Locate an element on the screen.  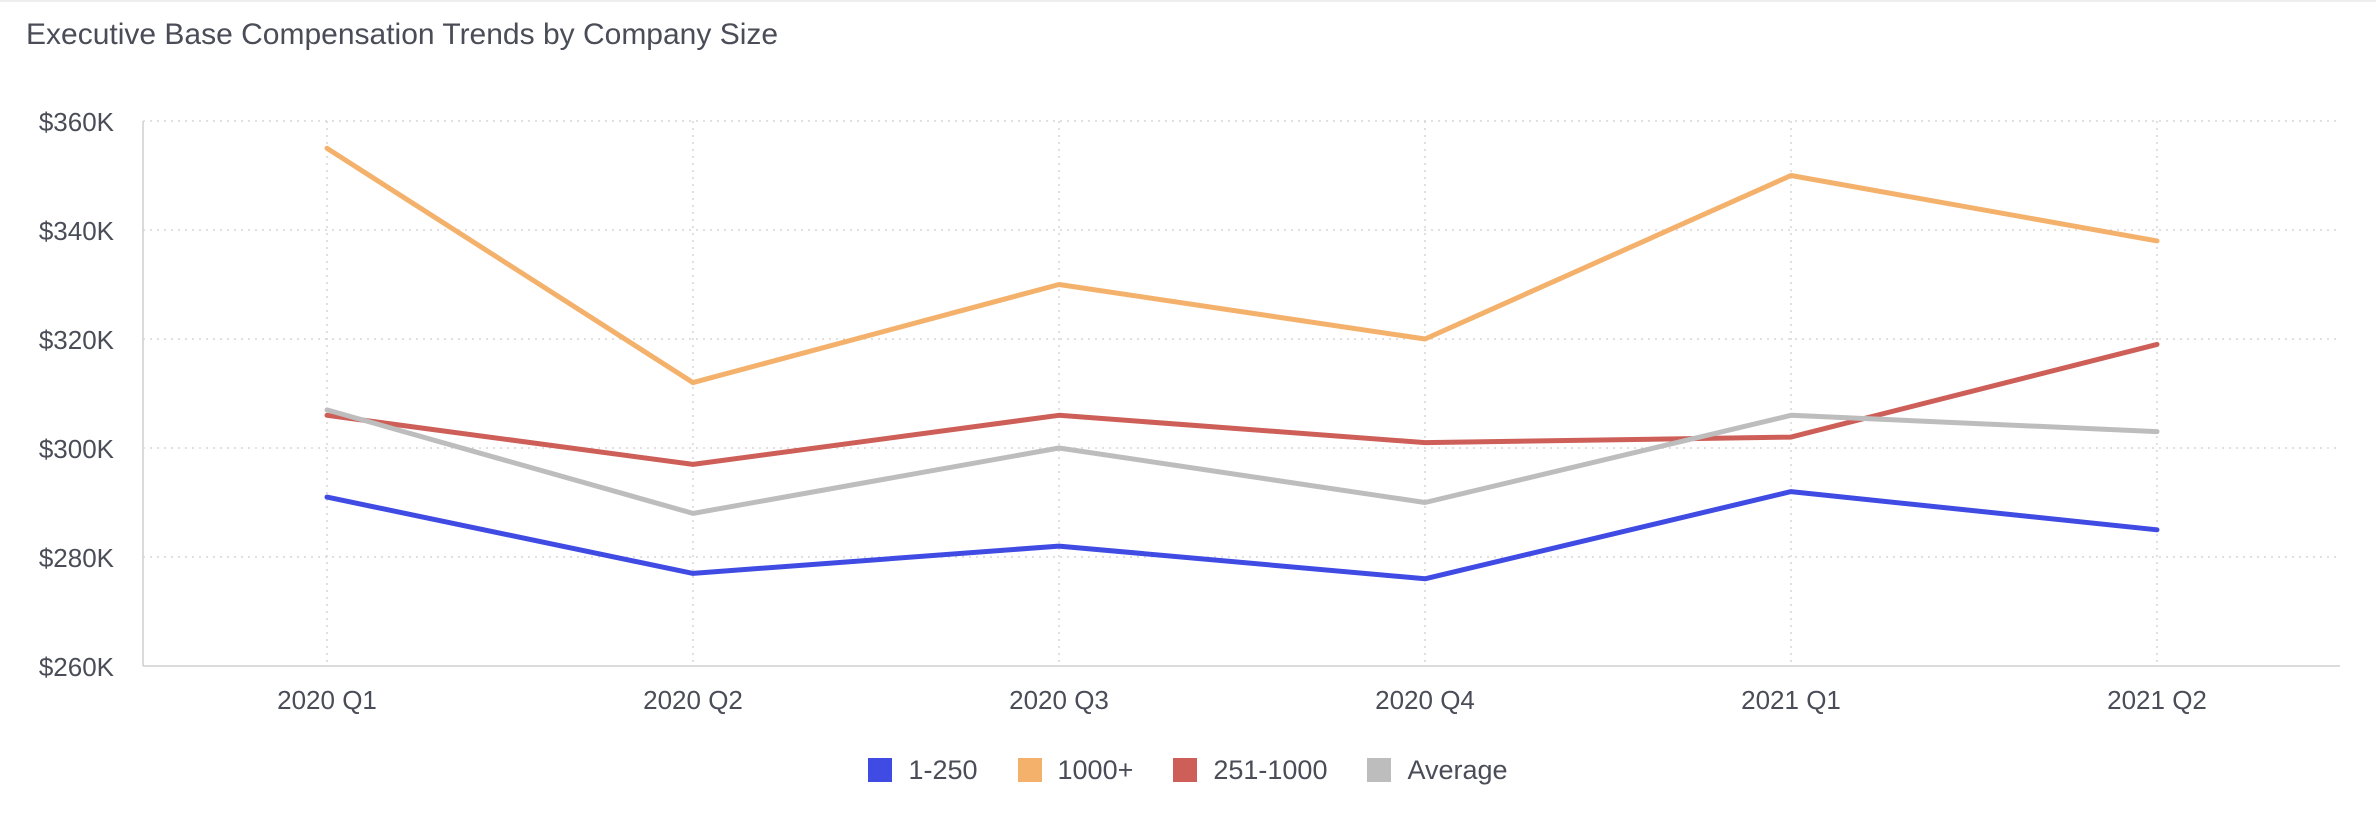
legend-label: Average is located at coordinates (1457, 769).